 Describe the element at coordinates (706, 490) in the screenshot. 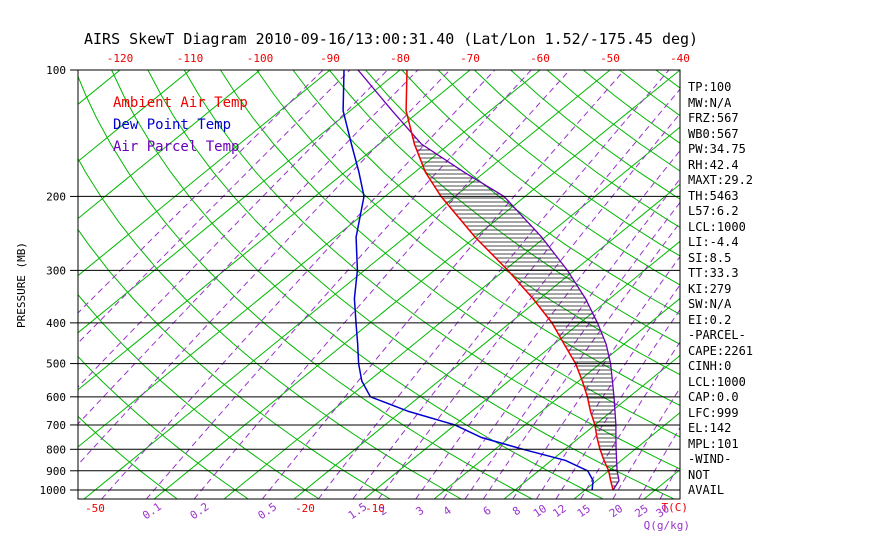

I see `side-panel-line: AVAIL` at that location.